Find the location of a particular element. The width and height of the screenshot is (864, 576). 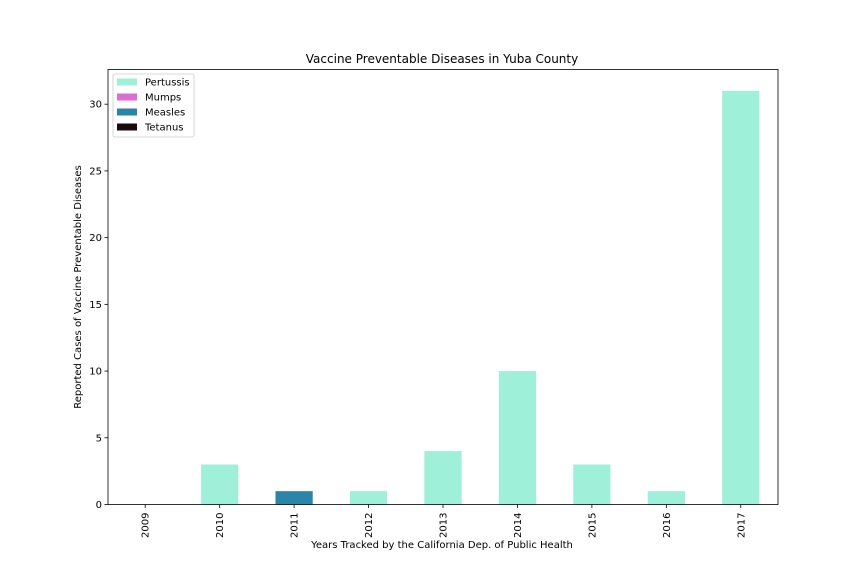

x-tick-label: 2012 is located at coordinates (369, 525).